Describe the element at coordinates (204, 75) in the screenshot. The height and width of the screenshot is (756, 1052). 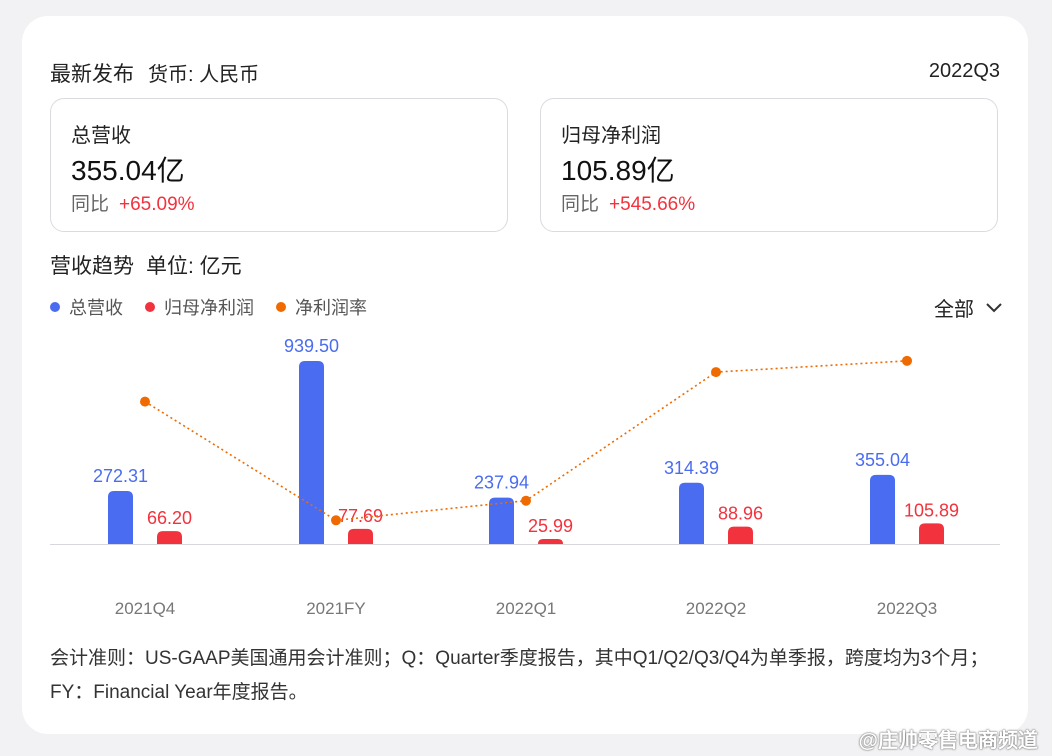
I see `currency-label: 货币: 人民币` at that location.